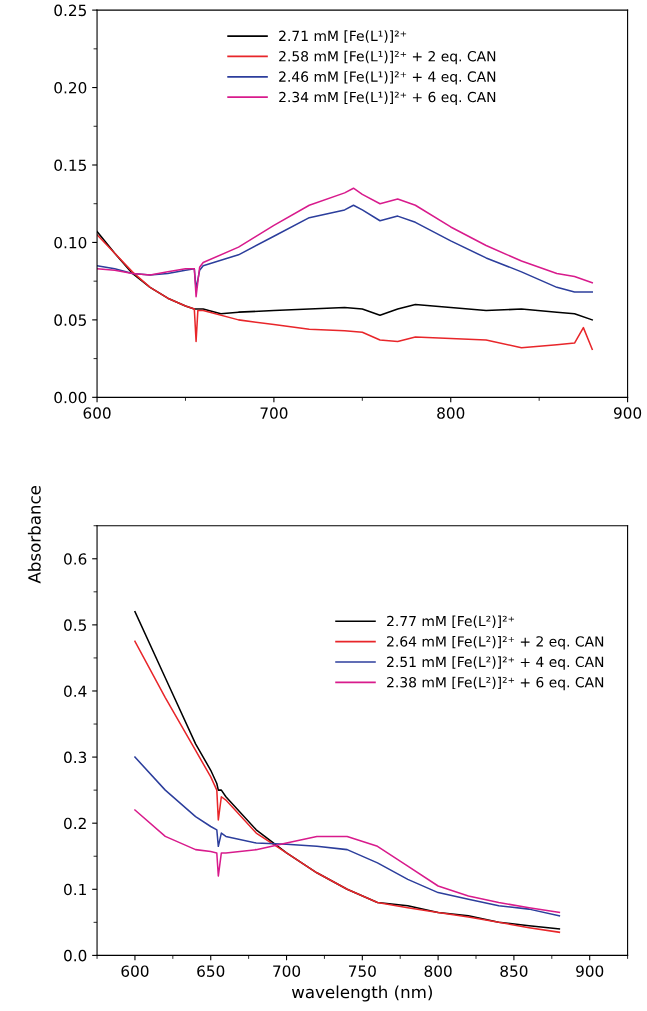 This screenshot has width=647, height=1011. Describe the element at coordinates (211, 971) in the screenshot. I see `x-tick-label: 650` at that location.